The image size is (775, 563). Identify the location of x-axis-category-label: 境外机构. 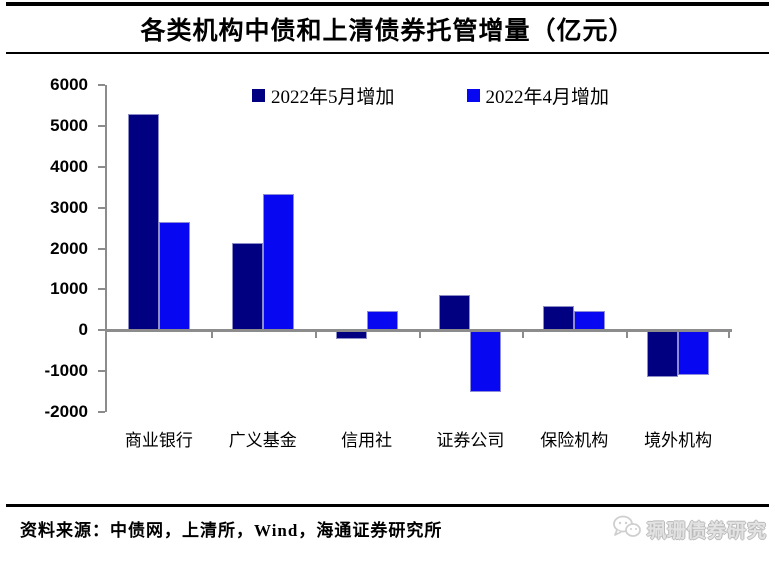
(678, 440).